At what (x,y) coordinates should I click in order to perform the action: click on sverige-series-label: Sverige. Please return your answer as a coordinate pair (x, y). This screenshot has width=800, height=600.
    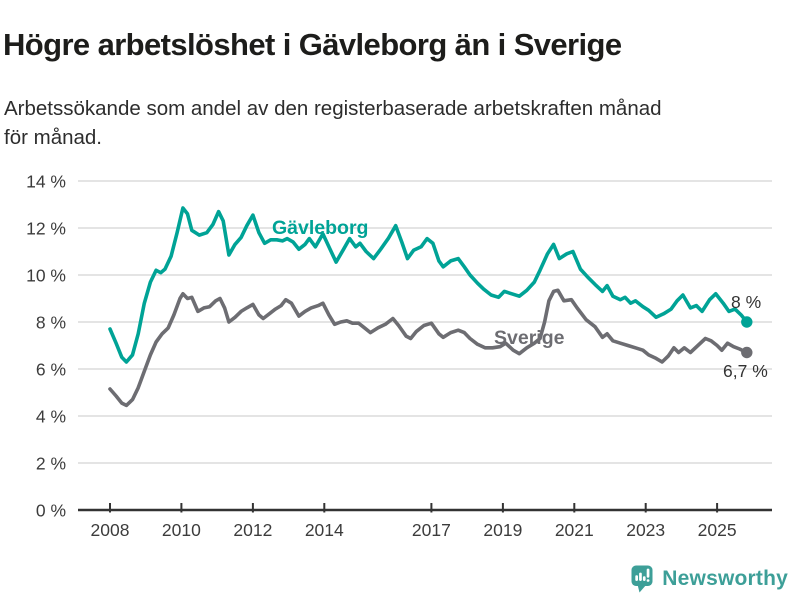
    Looking at the image, I should click on (529, 338).